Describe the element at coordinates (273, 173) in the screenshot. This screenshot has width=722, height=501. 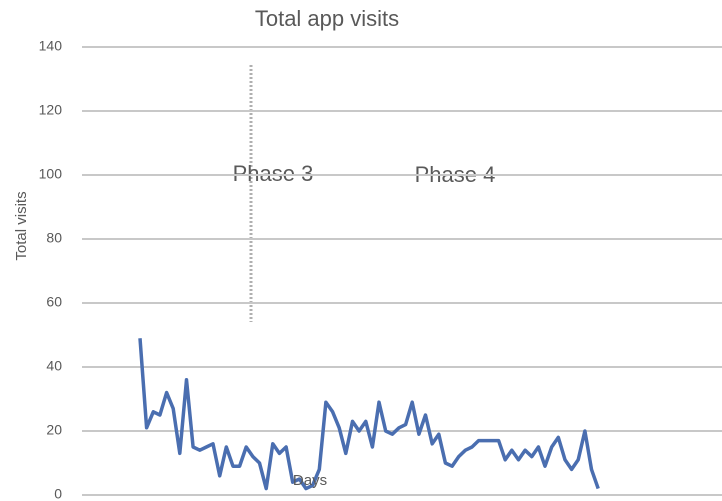
I see `annotation: Phase 3` at that location.